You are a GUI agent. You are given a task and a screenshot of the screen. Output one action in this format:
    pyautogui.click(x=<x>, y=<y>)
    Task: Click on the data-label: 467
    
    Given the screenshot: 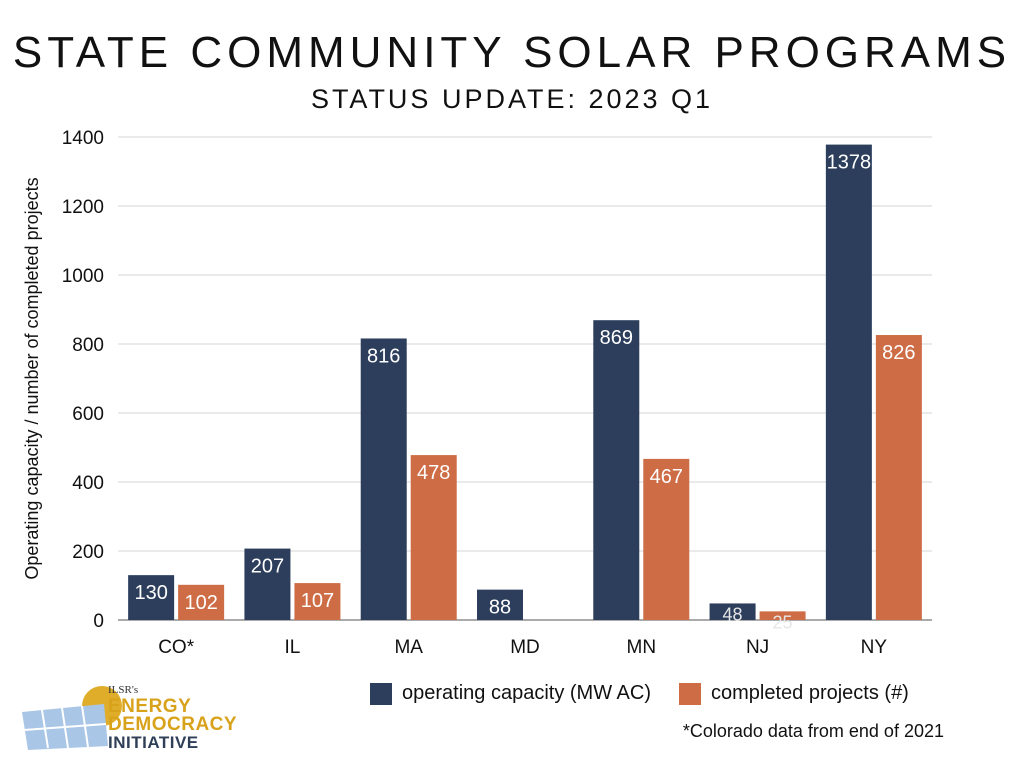 What is the action you would take?
    pyautogui.click(x=666, y=477)
    